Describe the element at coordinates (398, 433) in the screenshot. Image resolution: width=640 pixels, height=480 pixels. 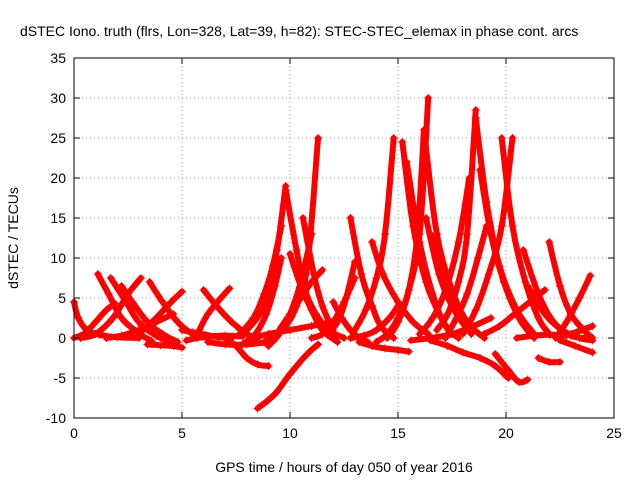
I see `x-tick-label: 15` at that location.